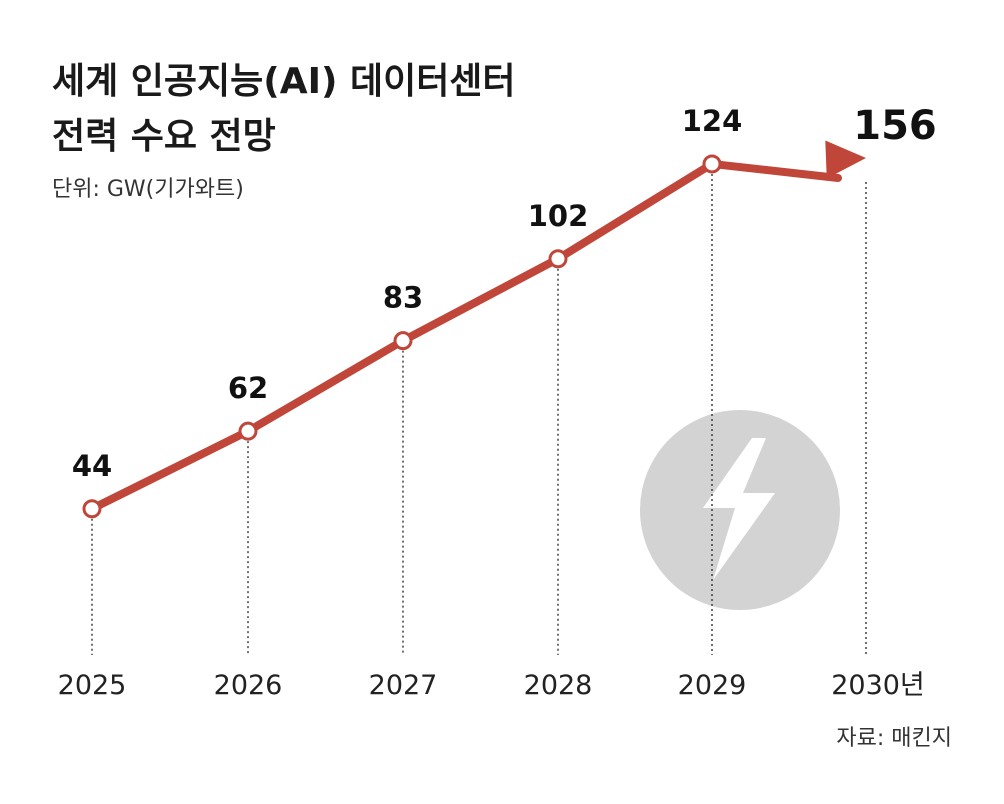 Image resolution: width=1004 pixels, height=804 pixels. I want to click on bolt-shape, so click(739, 509).